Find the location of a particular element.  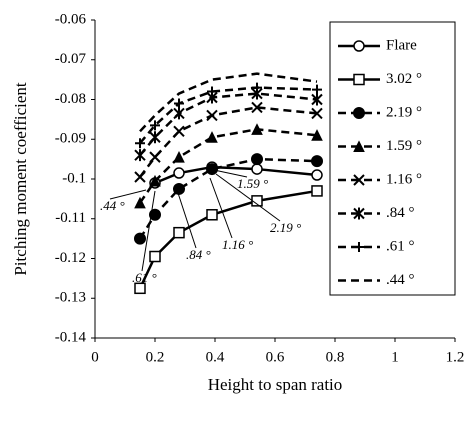

y-tick-label: -0.11 is located at coordinates (70, 218).